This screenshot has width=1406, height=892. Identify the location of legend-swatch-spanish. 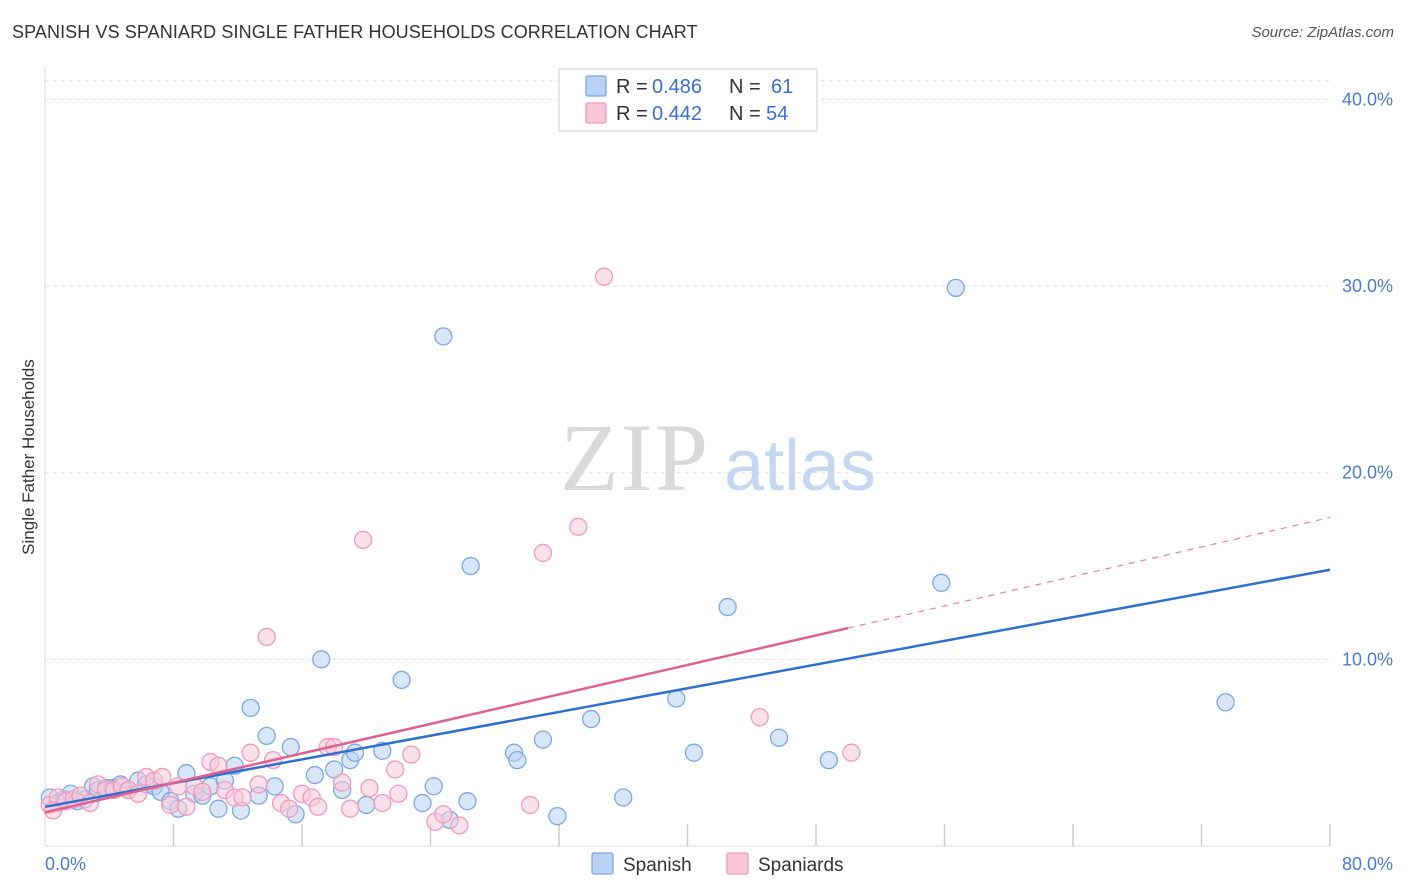
(596, 86).